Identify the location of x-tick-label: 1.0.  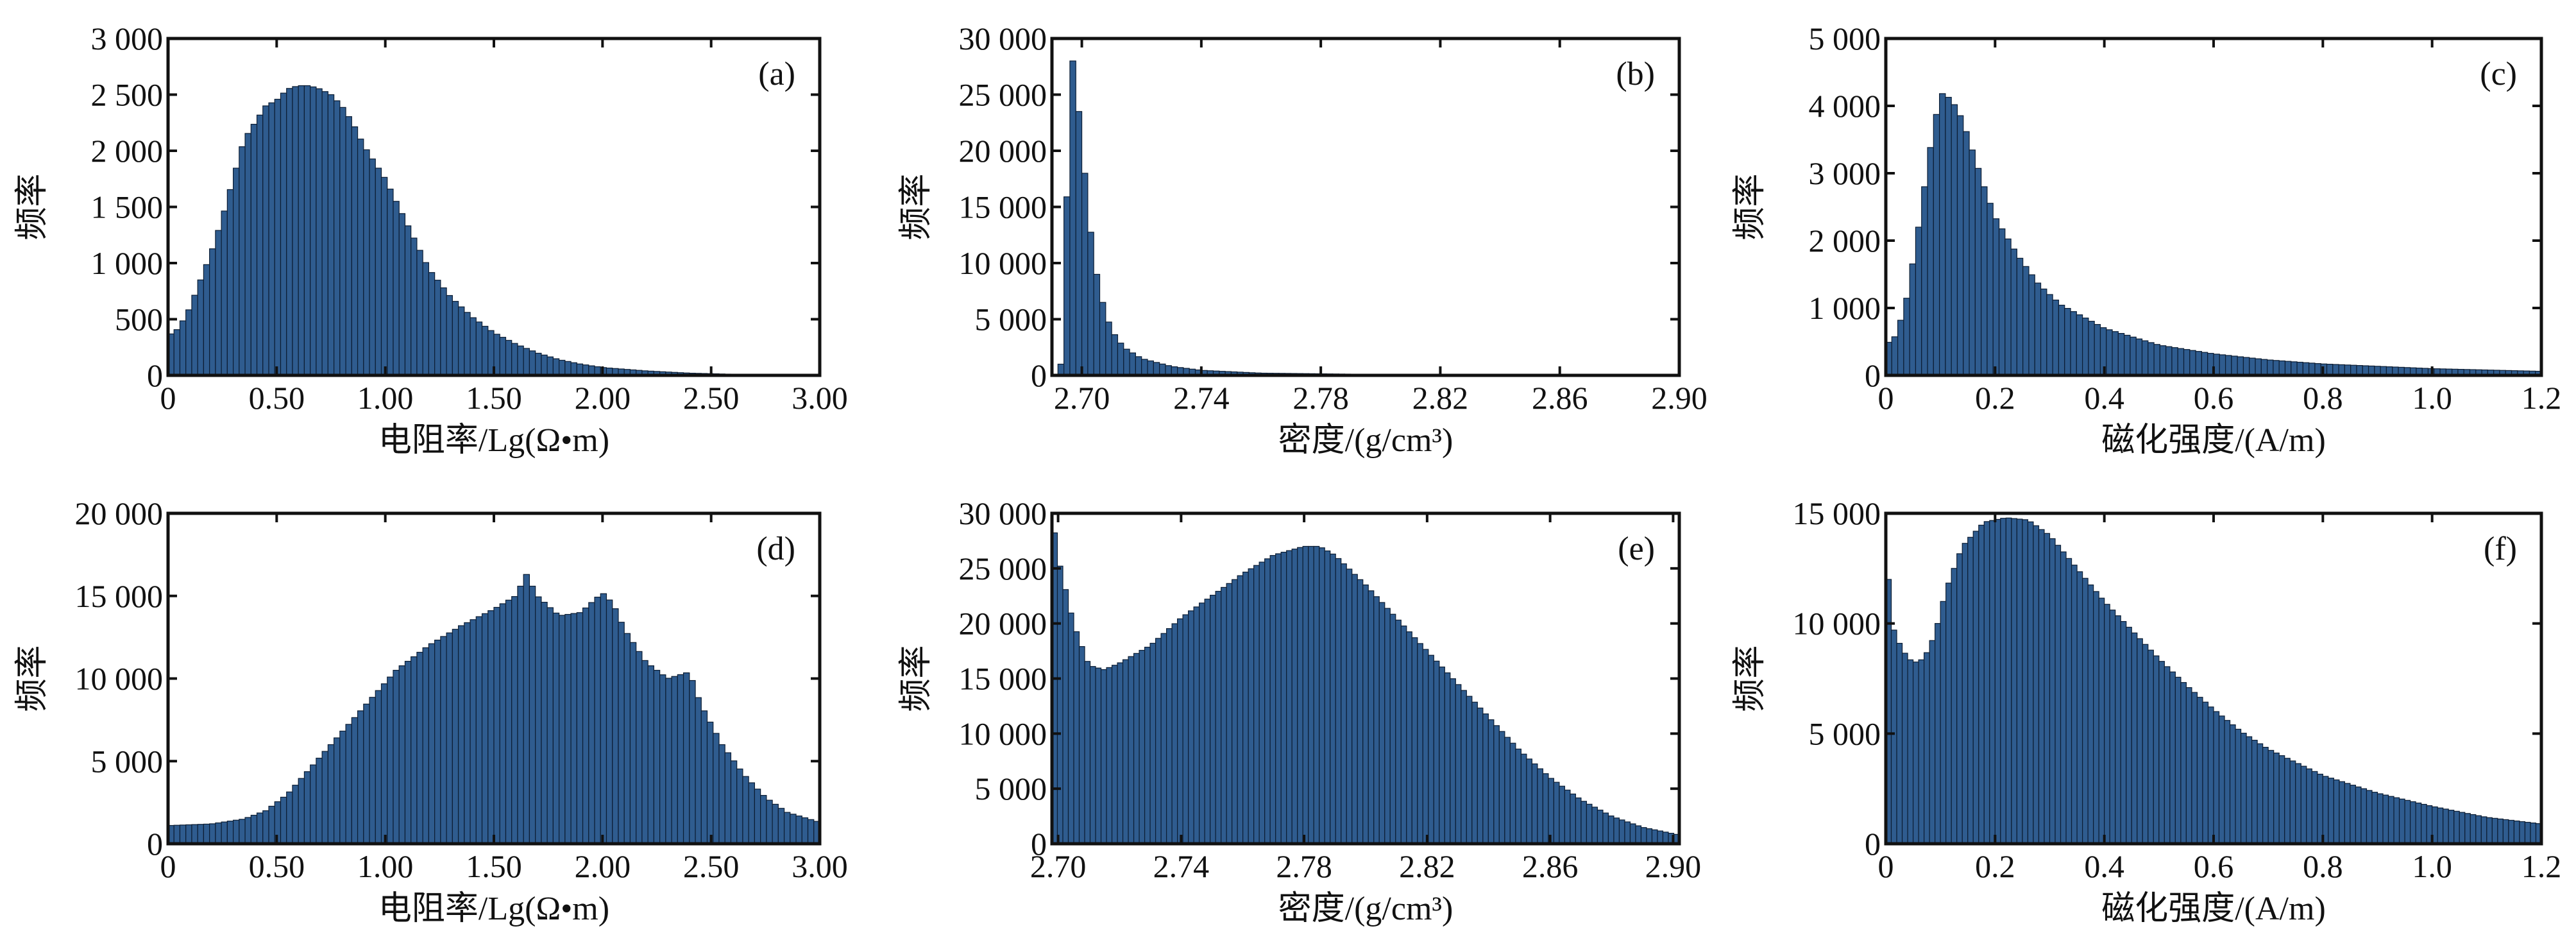
(2432, 866).